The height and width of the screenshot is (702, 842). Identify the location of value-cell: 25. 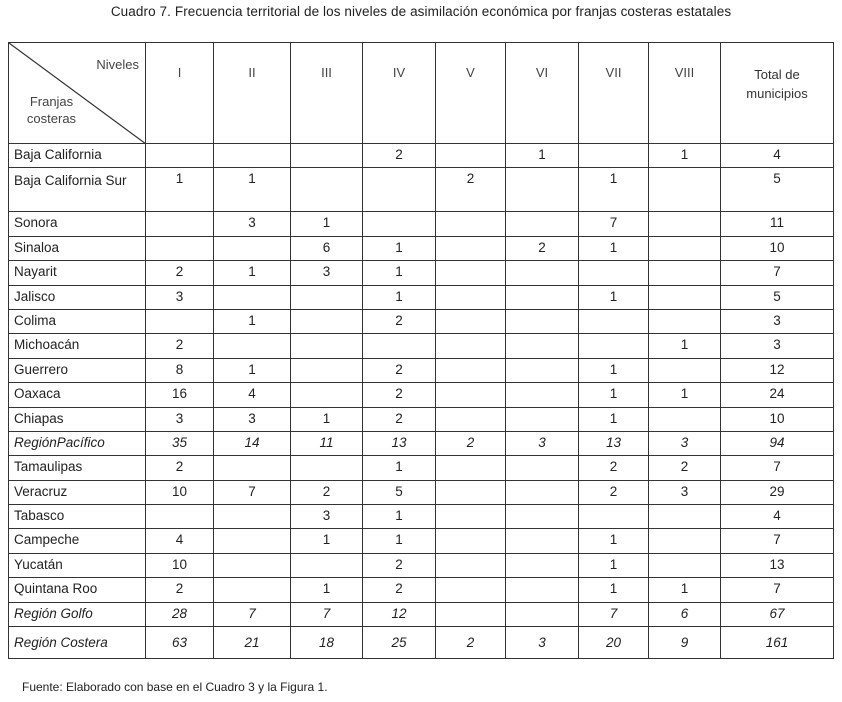
(399, 643).